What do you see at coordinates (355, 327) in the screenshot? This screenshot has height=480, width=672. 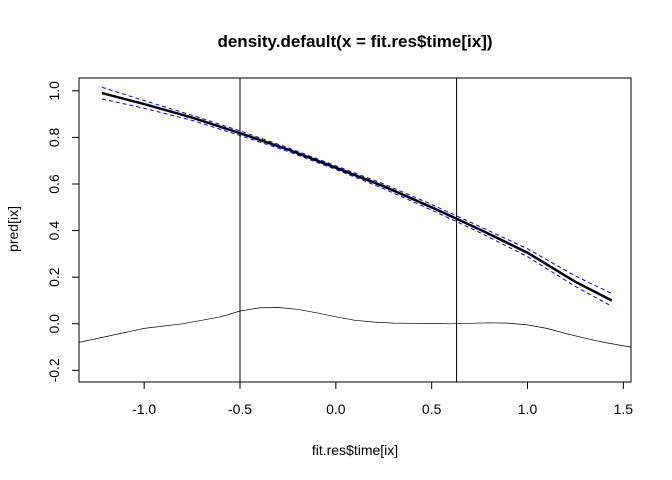 I see `density-curve` at bounding box center [355, 327].